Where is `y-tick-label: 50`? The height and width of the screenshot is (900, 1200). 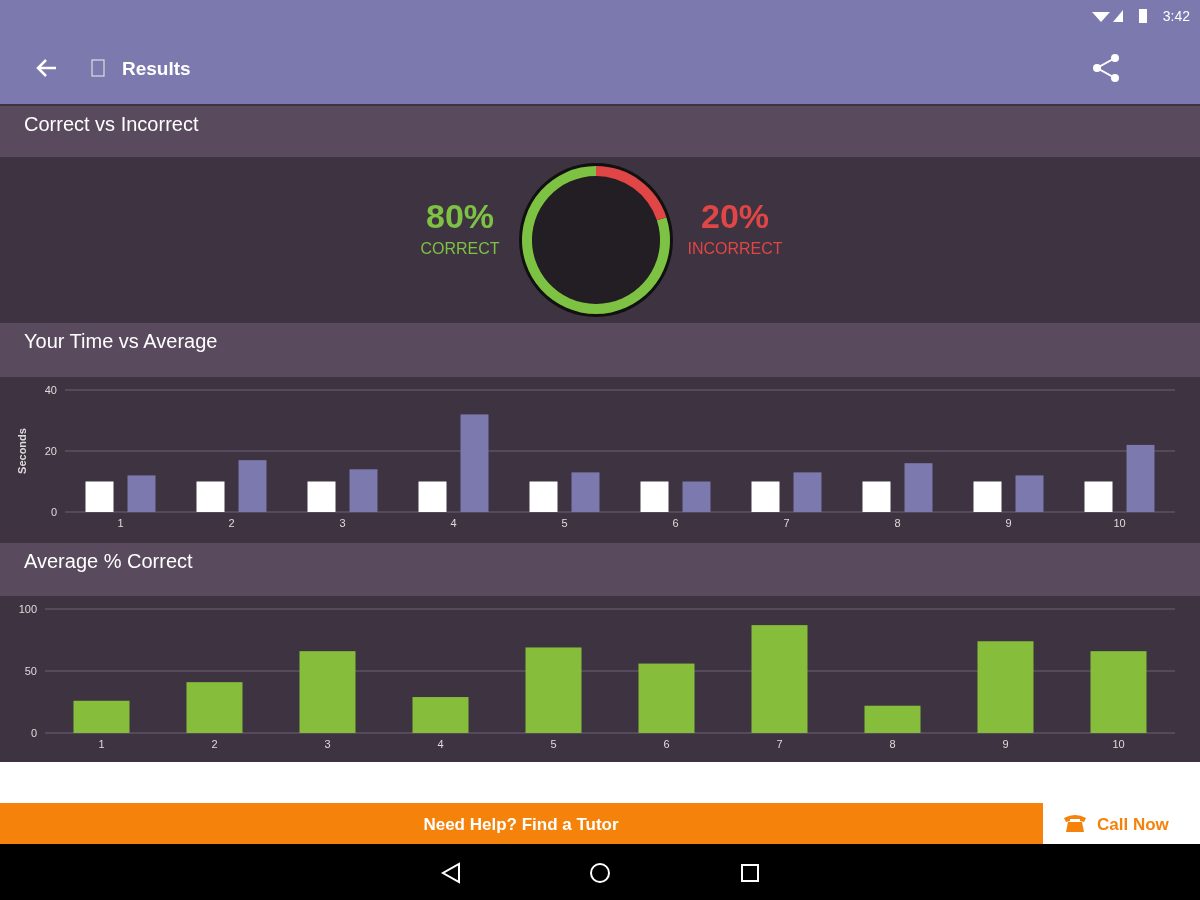
y-tick-label: 50 is located at coordinates (30, 671).